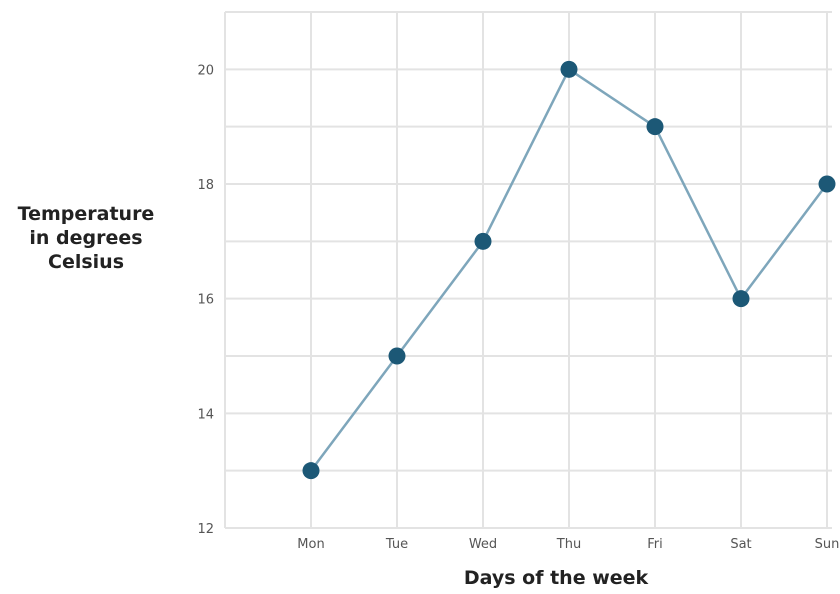  What do you see at coordinates (655, 544) in the screenshot?
I see `x-tick-label: Fri` at bounding box center [655, 544].